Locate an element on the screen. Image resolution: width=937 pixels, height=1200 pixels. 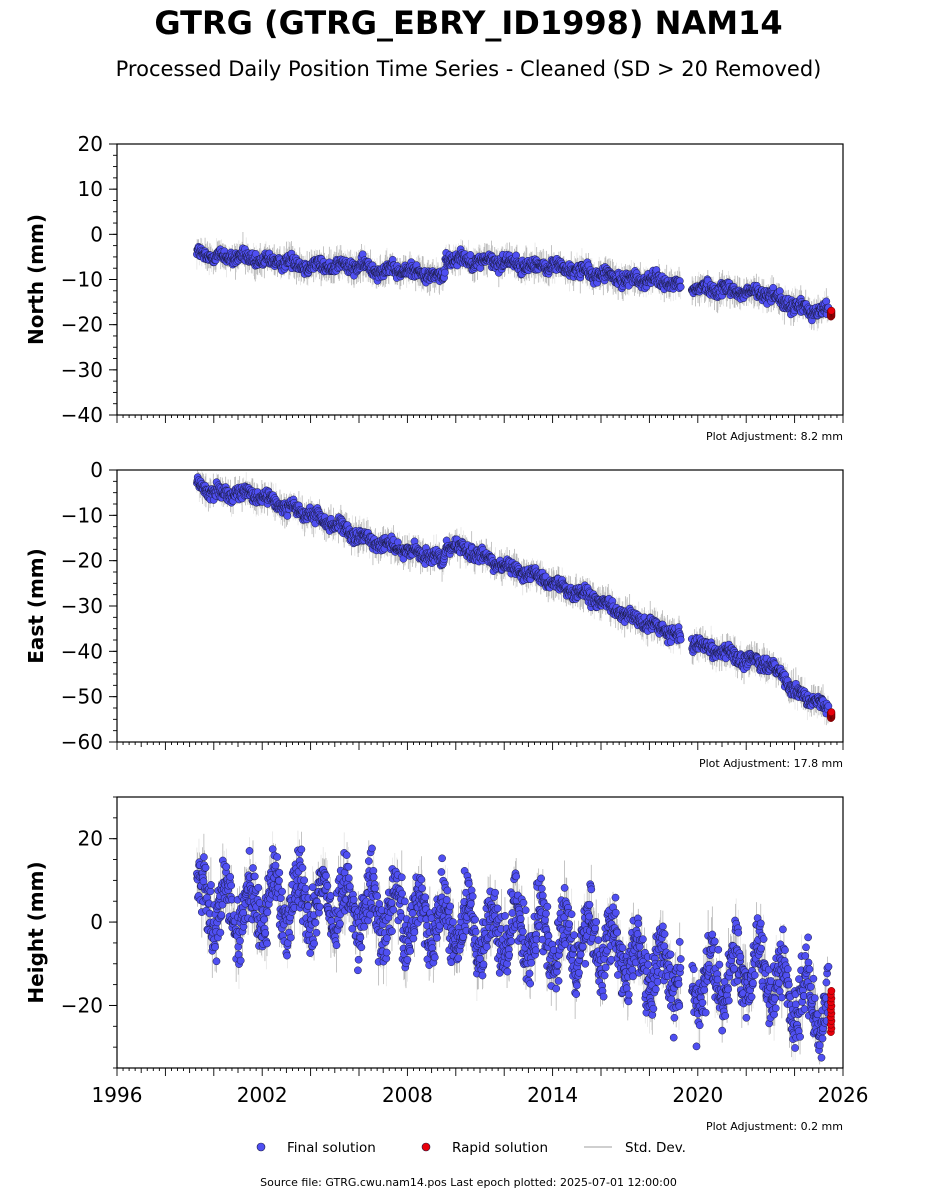
y-axis: −60 −50 −40 −30 −20 −10 0 is located at coordinates (89, 606).